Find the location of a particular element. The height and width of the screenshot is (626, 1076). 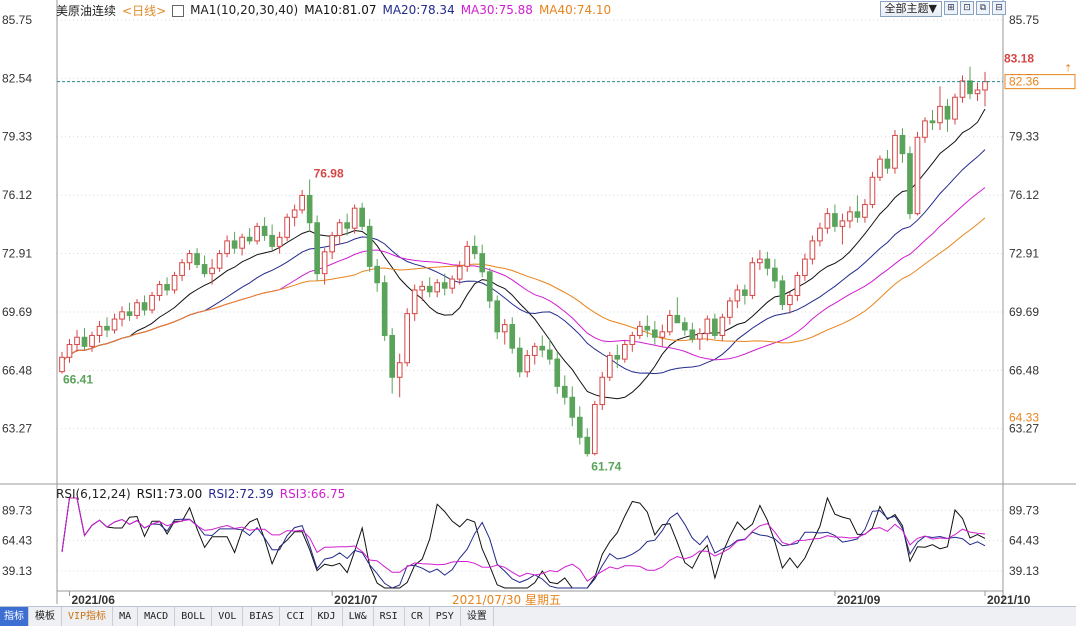

close-icon: ⊟ is located at coordinates (999, 8).